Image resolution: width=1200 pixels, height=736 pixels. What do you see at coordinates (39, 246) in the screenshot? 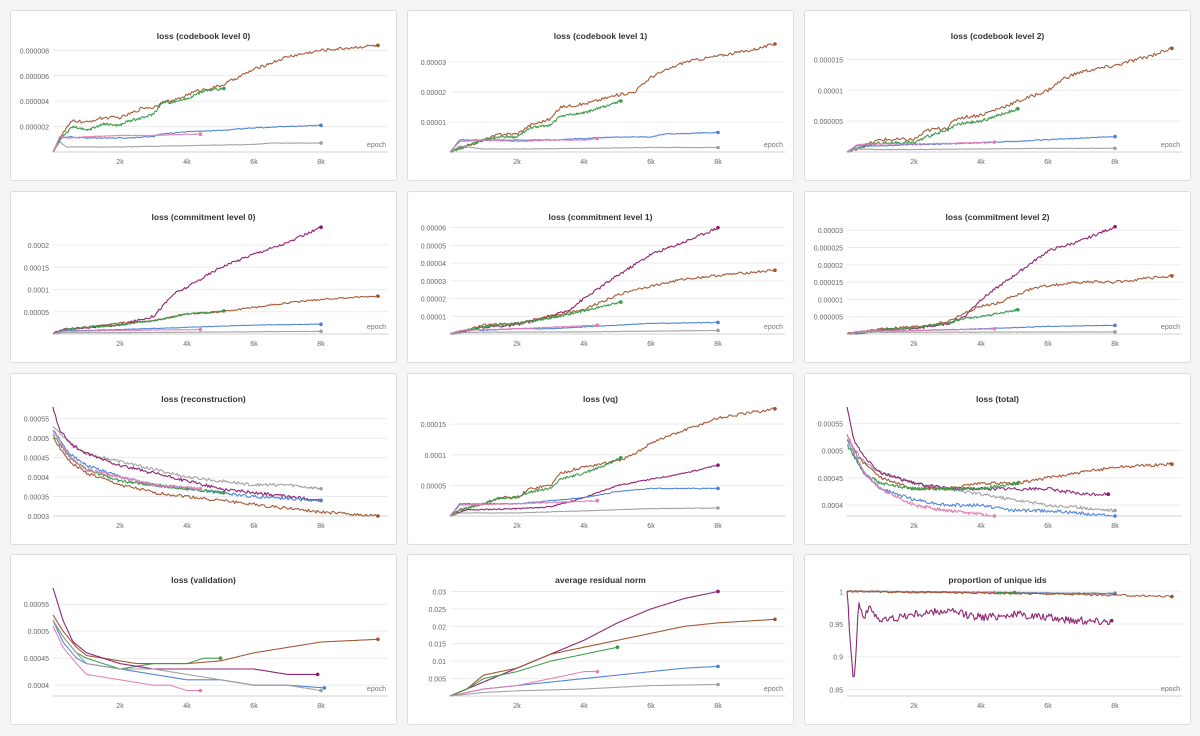
I see `y-tick-label: 0.0002` at bounding box center [39, 246].